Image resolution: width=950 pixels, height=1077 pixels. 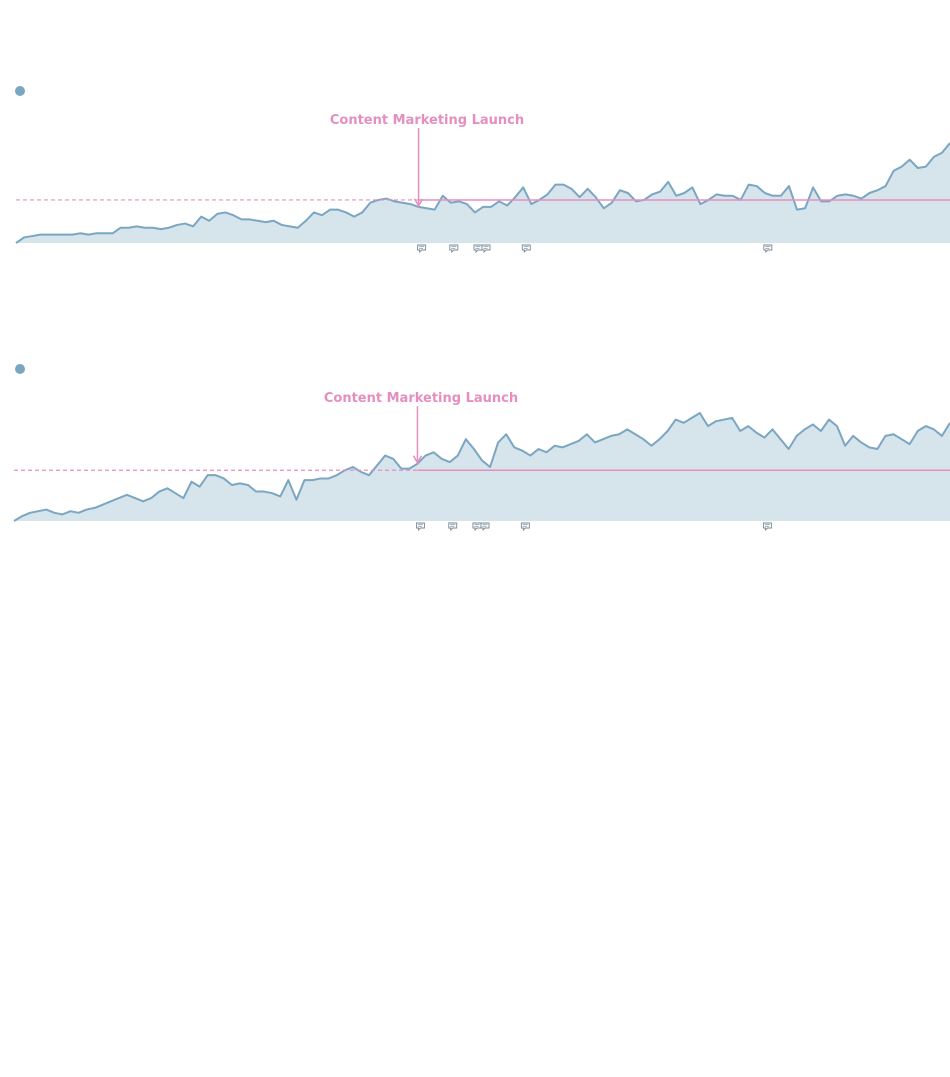 I want to click on area-chart-2: Content Marketing Launch, so click(x=481, y=461).